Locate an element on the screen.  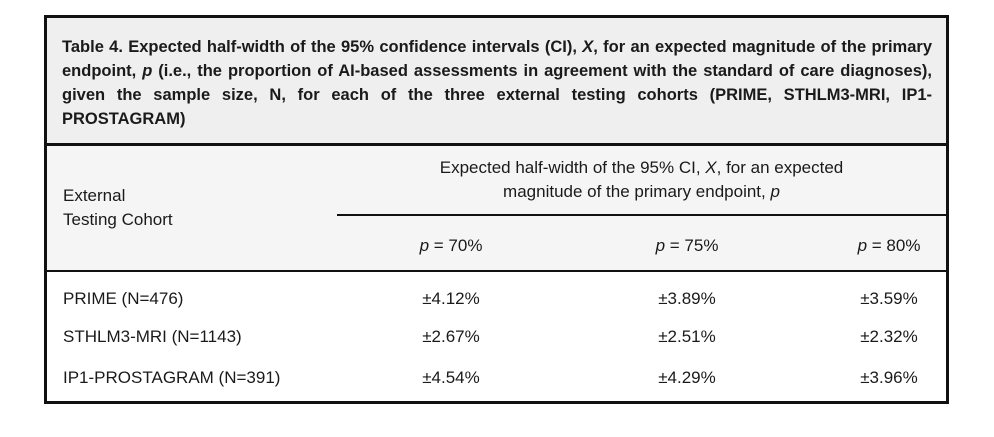
spanning-header-line-2: magnitude of the primary endpoint, p is located at coordinates (641, 192).